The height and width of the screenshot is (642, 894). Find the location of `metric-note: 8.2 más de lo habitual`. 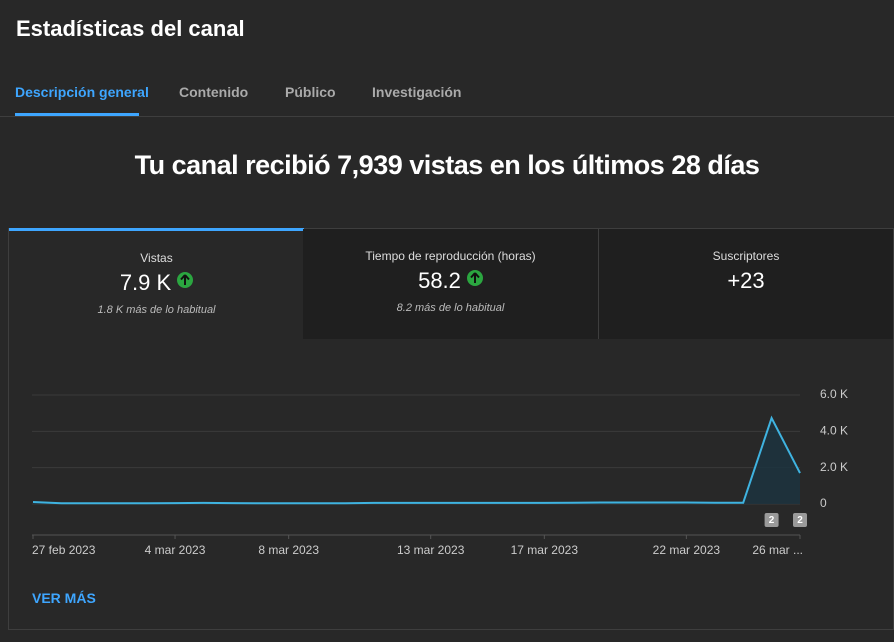

metric-note: 8.2 más de lo habitual is located at coordinates (450, 308).